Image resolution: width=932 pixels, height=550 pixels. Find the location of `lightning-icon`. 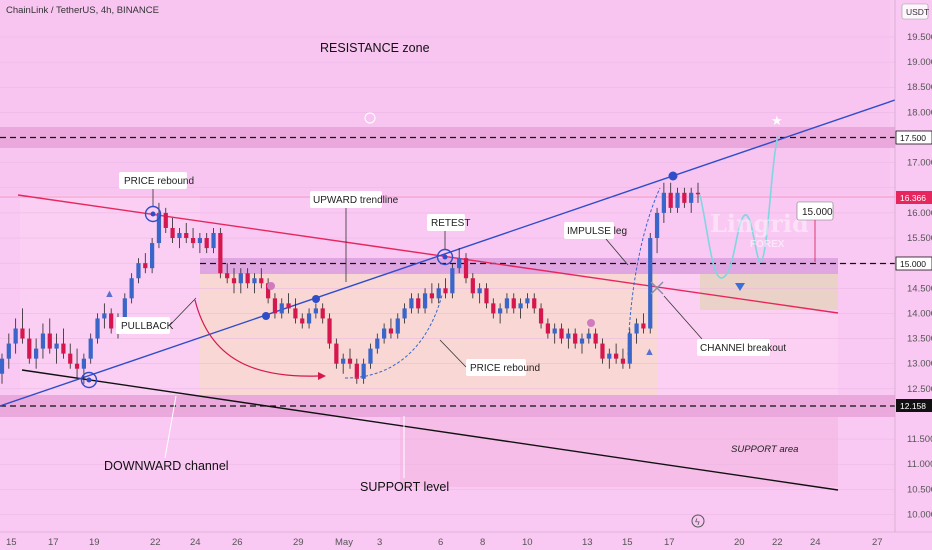

lightning-icon is located at coordinates (698, 521).